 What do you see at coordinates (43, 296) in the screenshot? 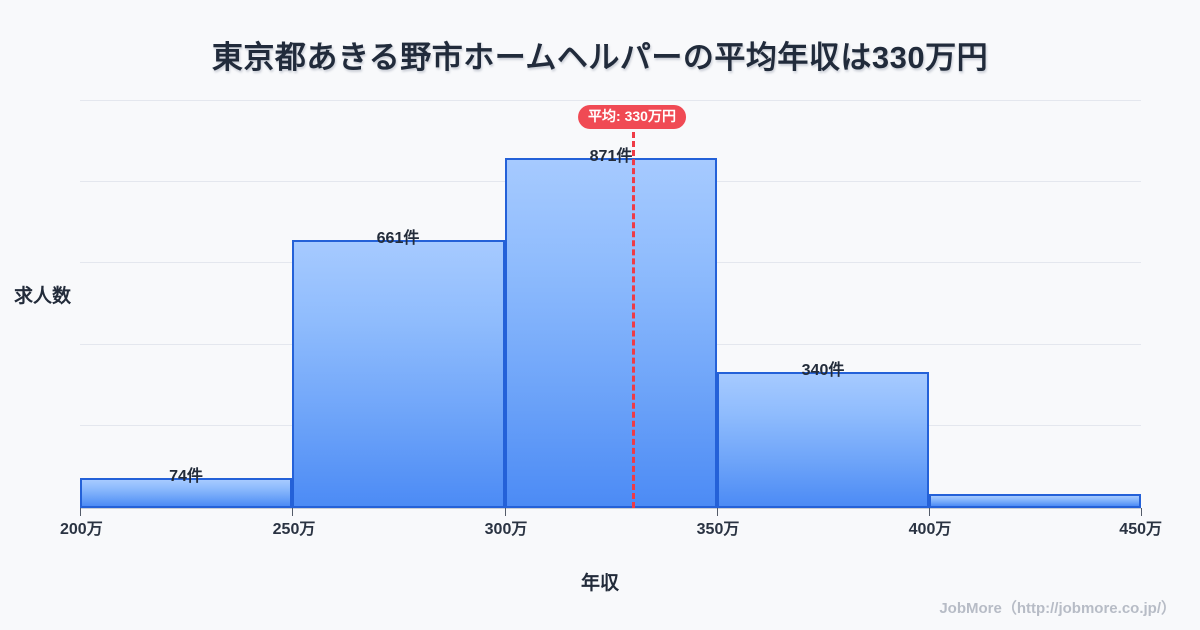
I see `y-axis-title: 求人数` at bounding box center [43, 296].